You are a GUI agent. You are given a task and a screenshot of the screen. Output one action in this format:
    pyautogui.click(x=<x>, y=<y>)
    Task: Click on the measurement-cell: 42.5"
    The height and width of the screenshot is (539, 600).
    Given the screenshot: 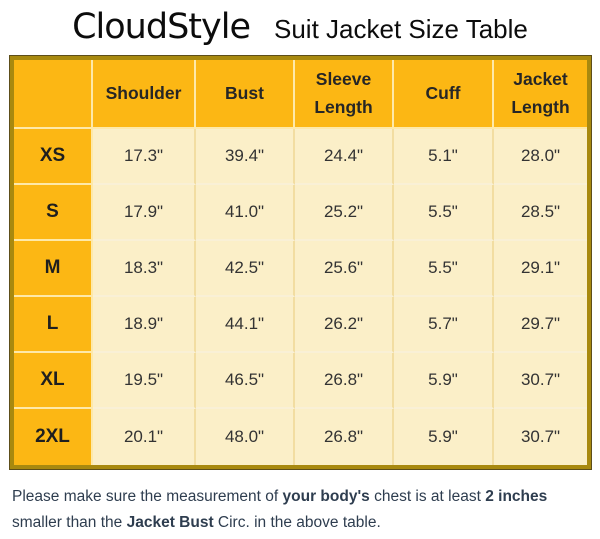 What is the action you would take?
    pyautogui.click(x=245, y=269)
    